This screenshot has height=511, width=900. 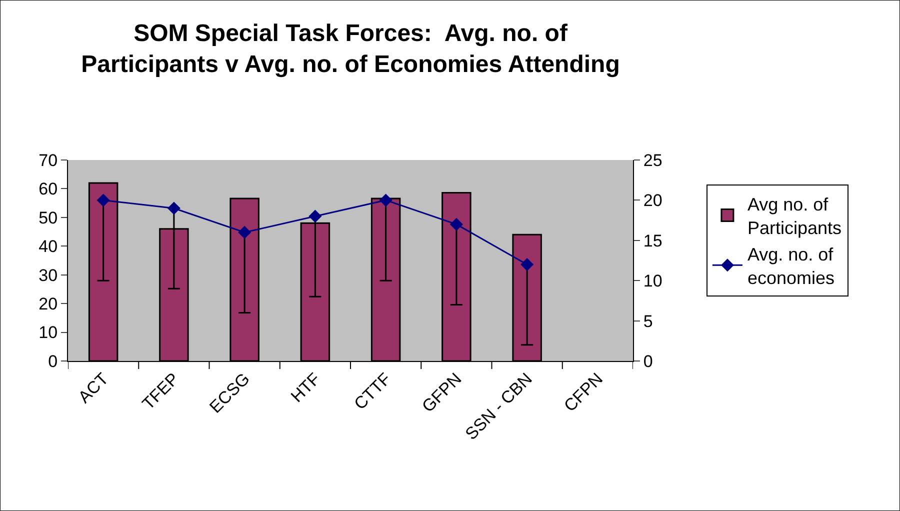 I want to click on y2-tick-label: 20, so click(x=652, y=200).